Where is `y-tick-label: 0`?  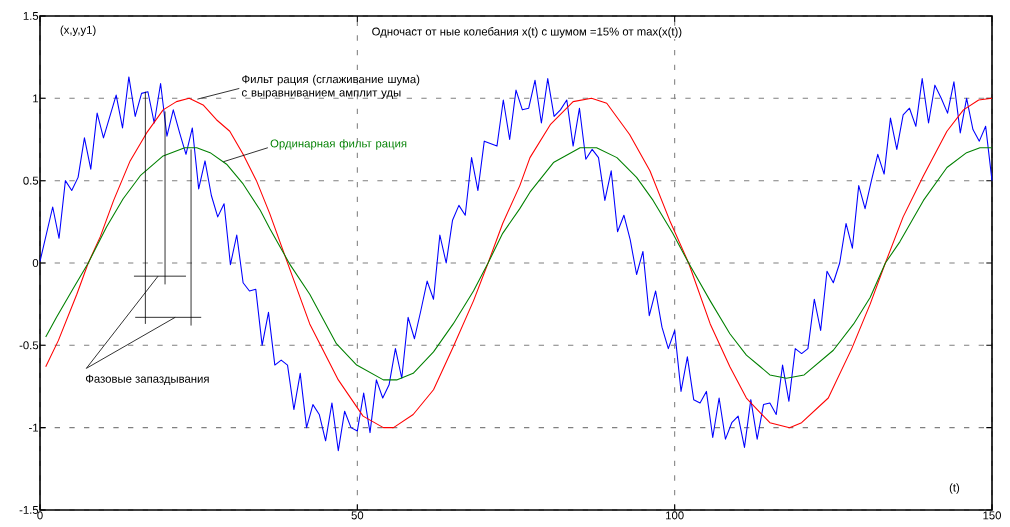 y-tick-label: 0 is located at coordinates (35, 262).